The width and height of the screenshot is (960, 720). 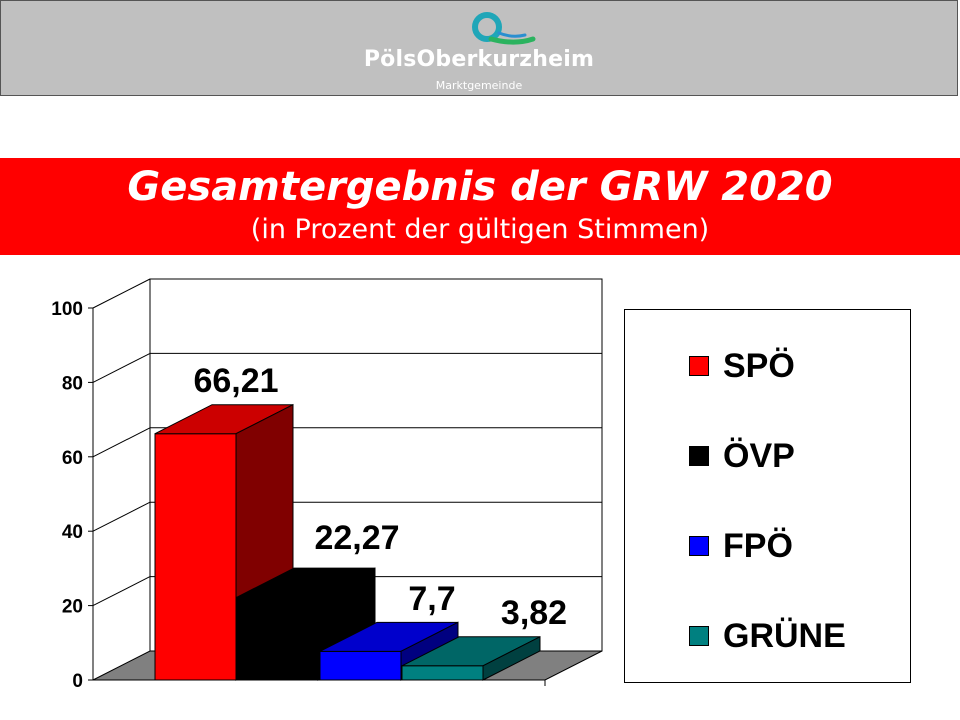 I want to click on legend-label: ÖVP, so click(x=759, y=456).